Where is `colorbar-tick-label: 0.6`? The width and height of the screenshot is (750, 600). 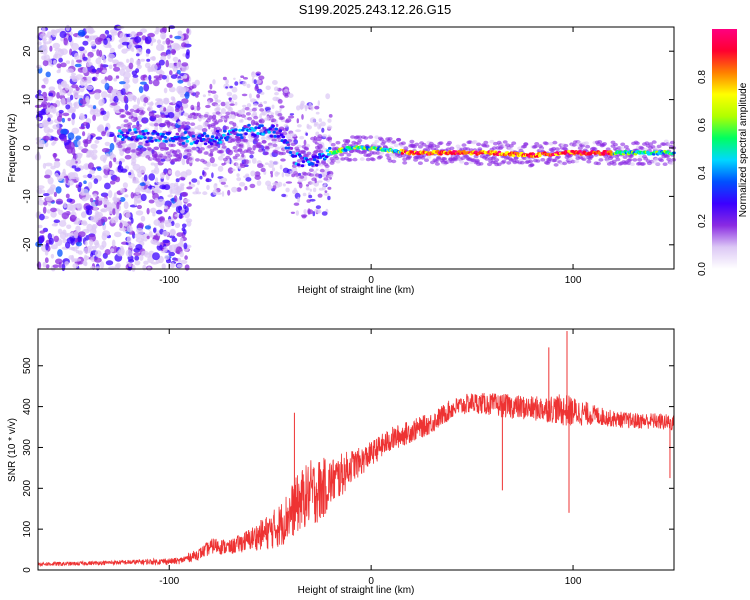
colorbar-tick-label: 0.6 is located at coordinates (702, 125).